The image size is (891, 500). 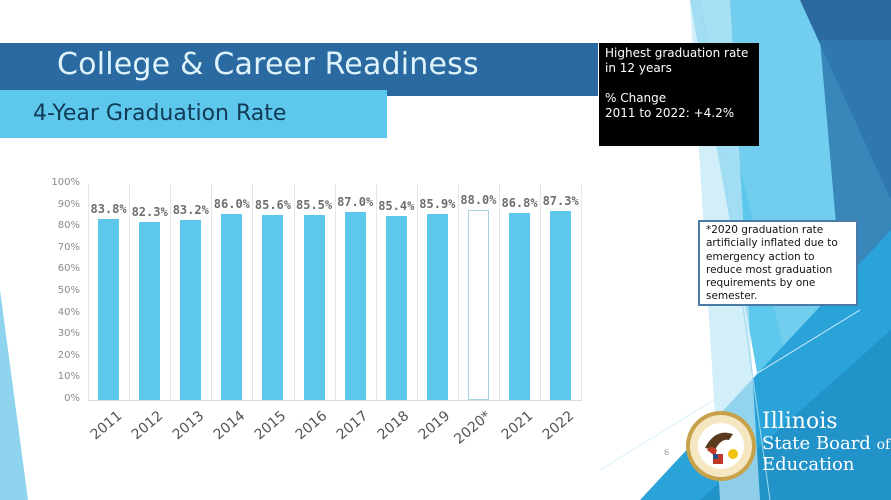 I want to click on bar-value-label: 86.8%, so click(x=519, y=202).